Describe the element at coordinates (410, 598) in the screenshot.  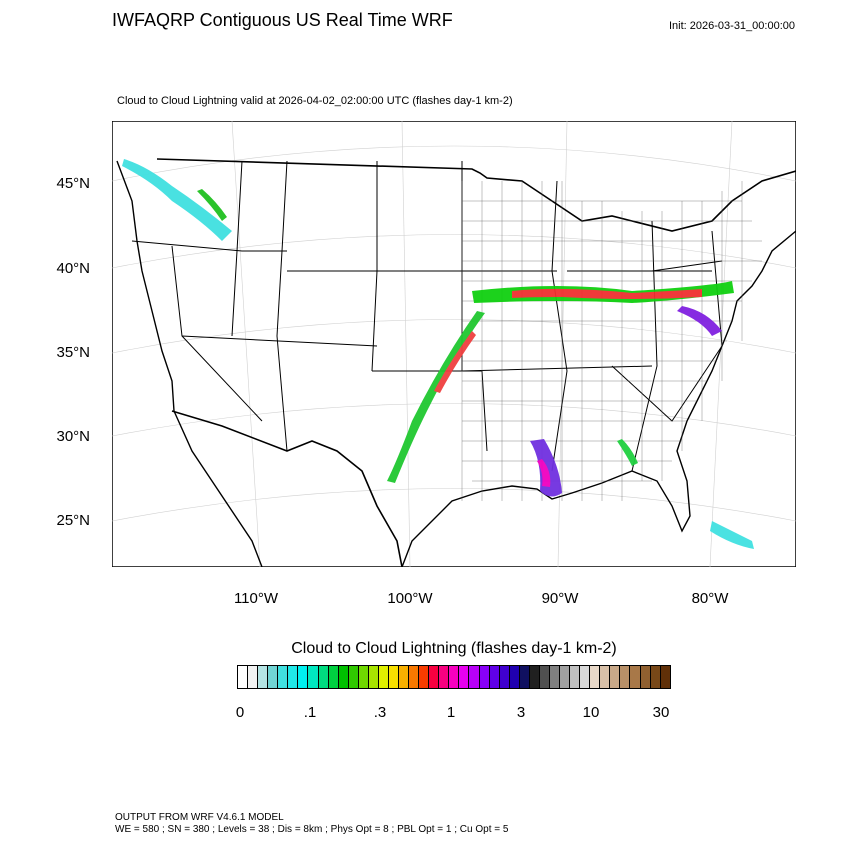
I see `lon-label-100: 100°W` at that location.